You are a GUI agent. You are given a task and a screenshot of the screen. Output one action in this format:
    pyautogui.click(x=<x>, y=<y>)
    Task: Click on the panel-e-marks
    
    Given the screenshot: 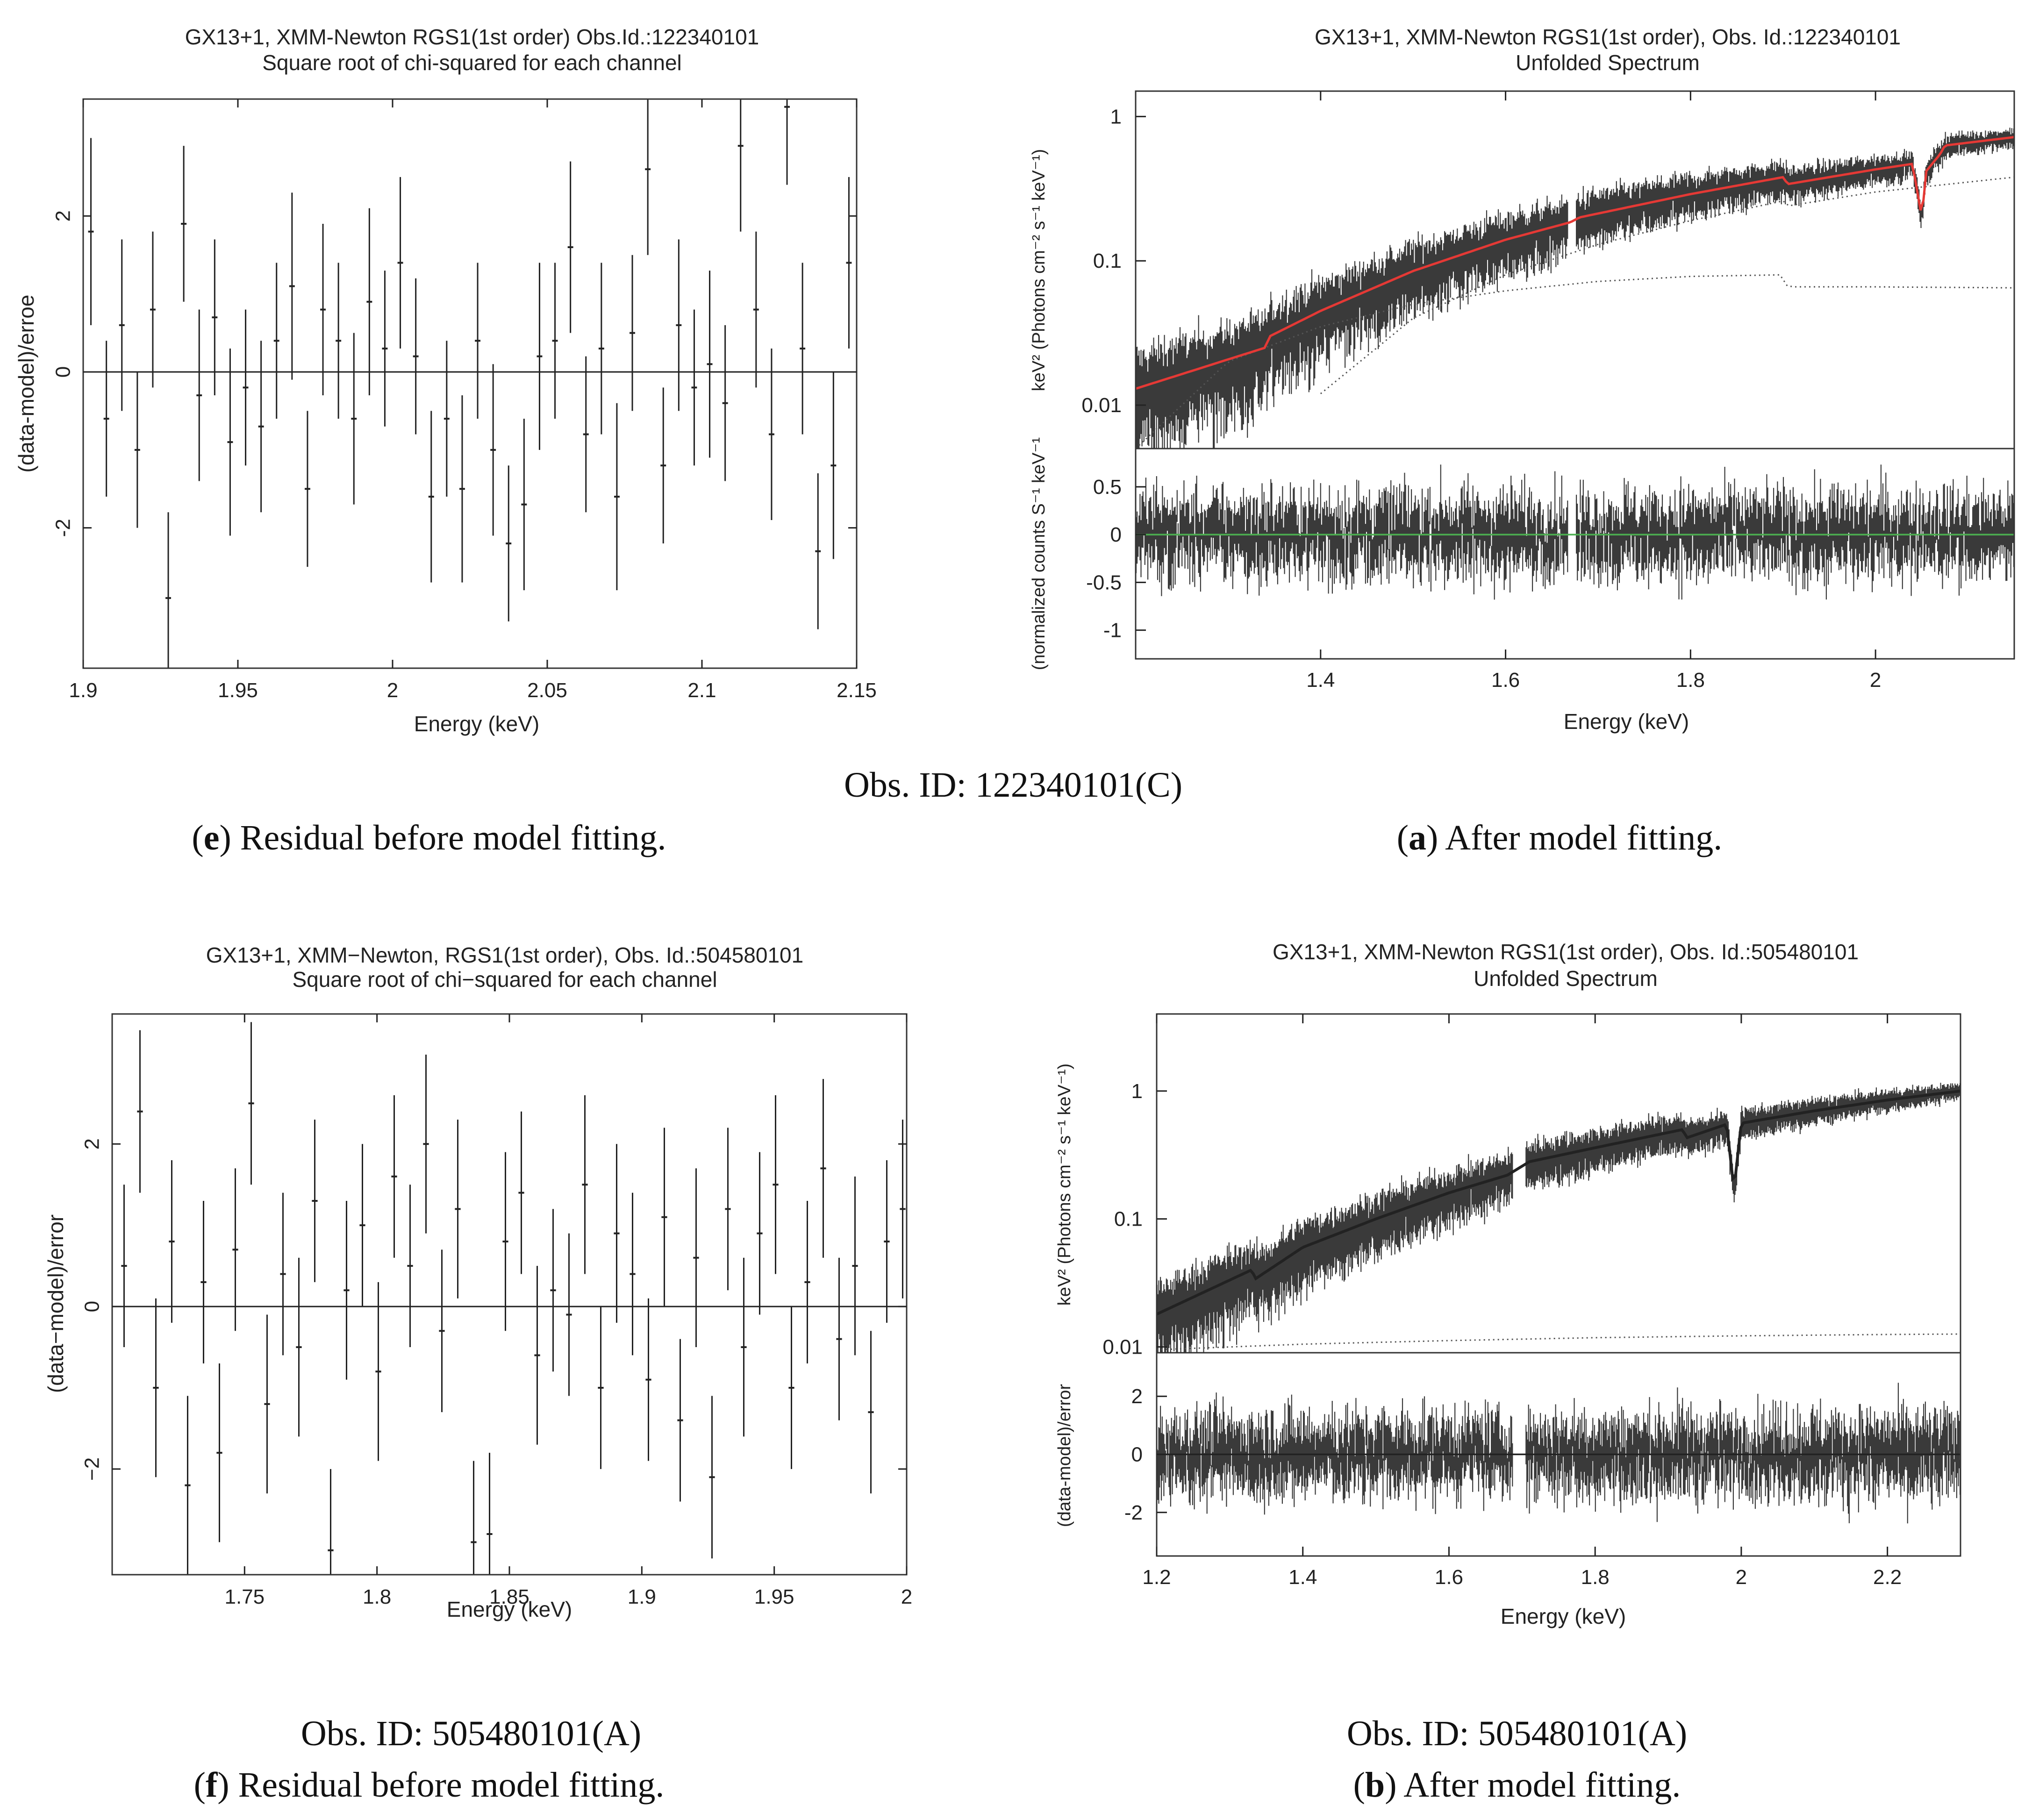 What is the action you would take?
    pyautogui.click(x=470, y=383)
    